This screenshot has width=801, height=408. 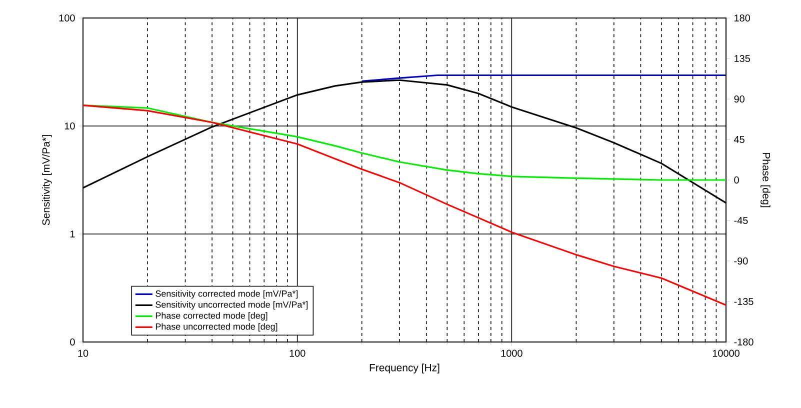 What do you see at coordinates (744, 342) in the screenshot?
I see `y2-tick-label: -180` at bounding box center [744, 342].